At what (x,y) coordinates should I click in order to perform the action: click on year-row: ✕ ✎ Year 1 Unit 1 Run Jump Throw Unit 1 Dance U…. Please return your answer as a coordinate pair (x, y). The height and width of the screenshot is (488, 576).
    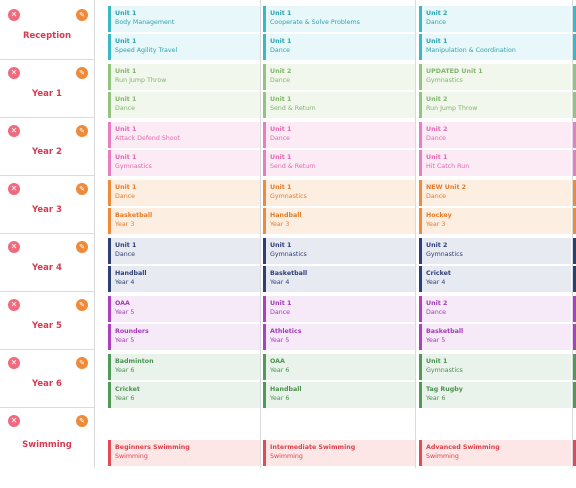
    Looking at the image, I should click on (288, 89).